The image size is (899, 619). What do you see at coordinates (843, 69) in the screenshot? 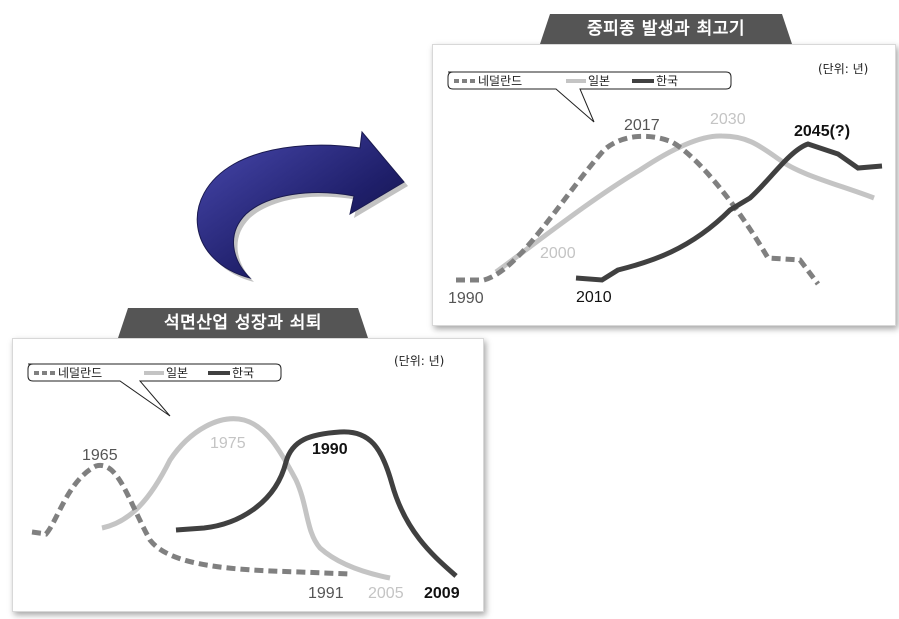
I see `top-unit-label: (단위: 년)` at bounding box center [843, 69].